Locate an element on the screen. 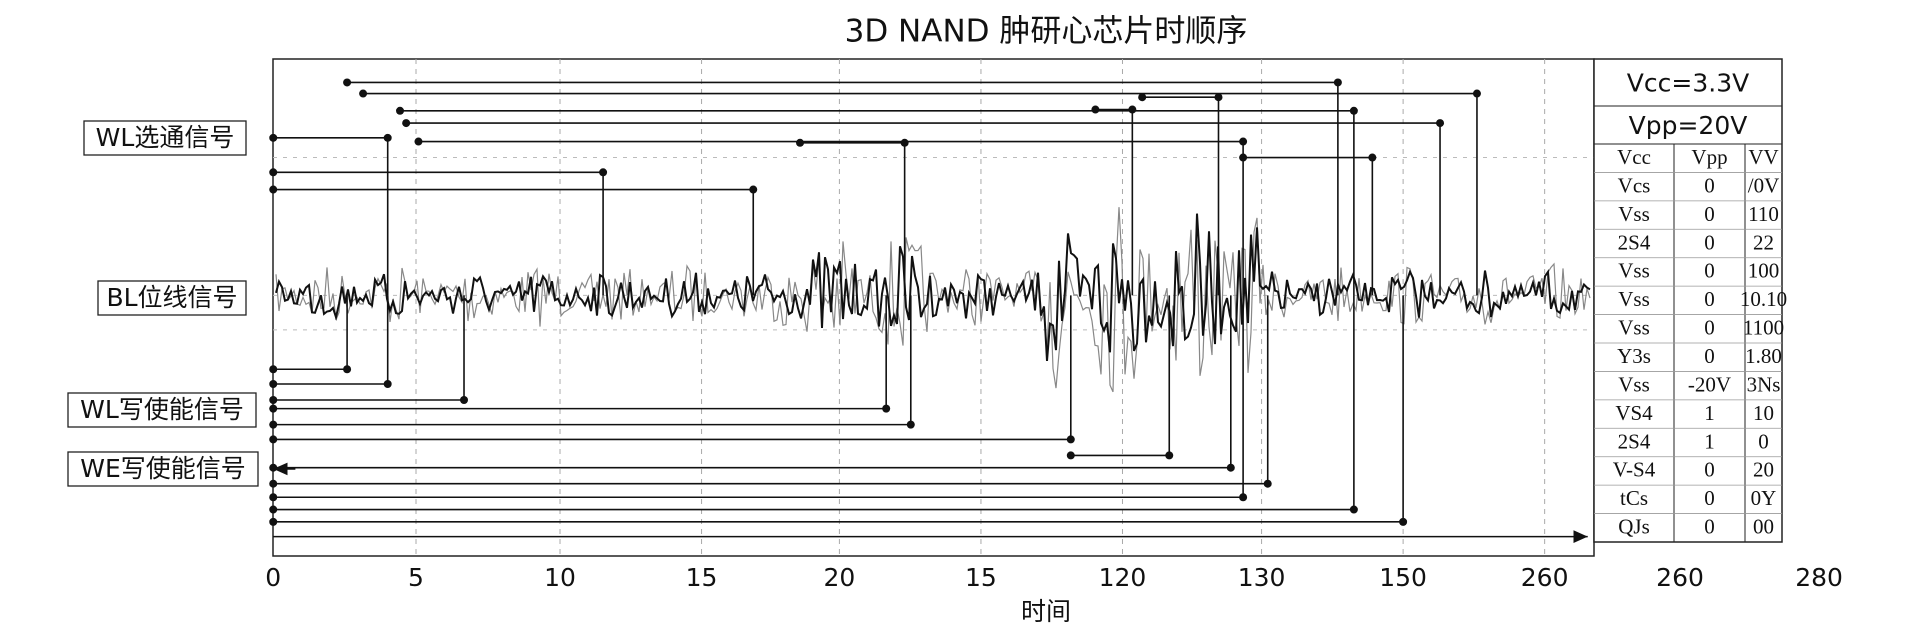 The height and width of the screenshot is (644, 1920). x-tick-label: 150 is located at coordinates (1403, 577).